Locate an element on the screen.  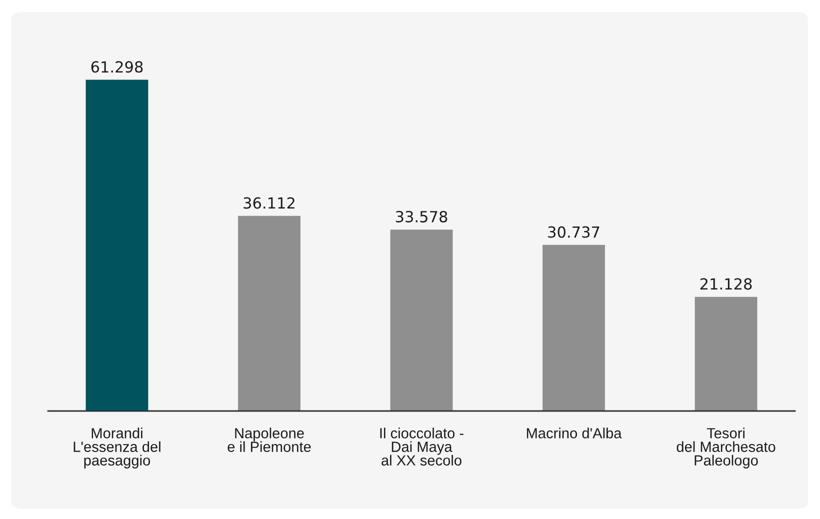
data-label: 30.737 is located at coordinates (574, 232).